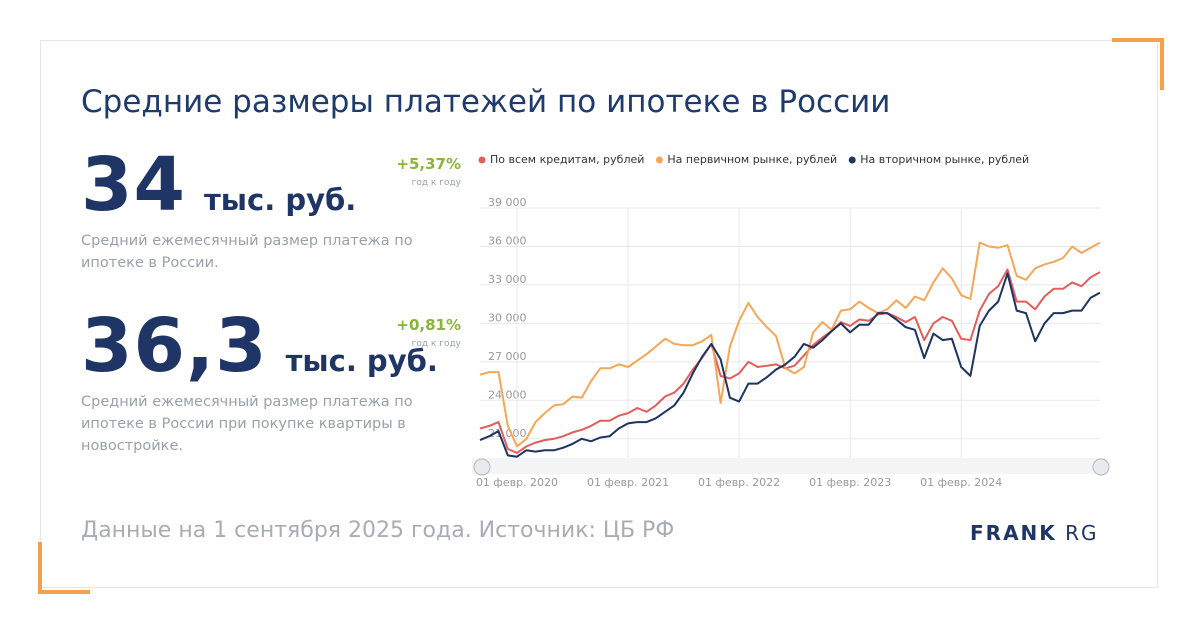  Describe the element at coordinates (628, 482) in the screenshot. I see `x-tick-label: 01 февр. 2021` at that location.